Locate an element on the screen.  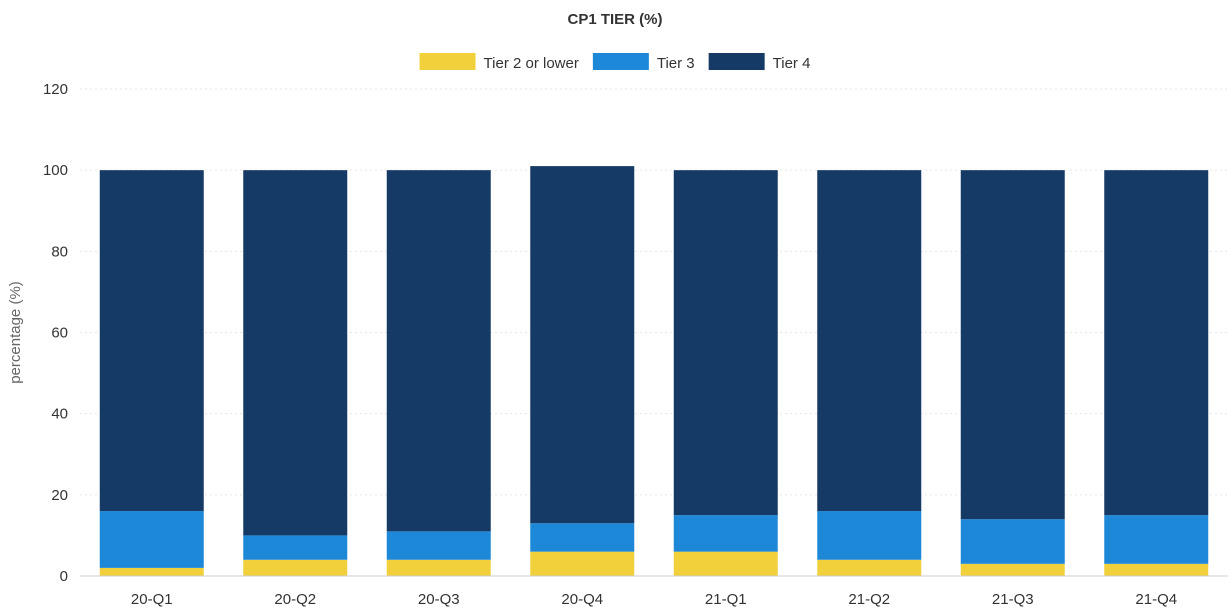
x-tick-label: 21-Q3 is located at coordinates (1013, 599).